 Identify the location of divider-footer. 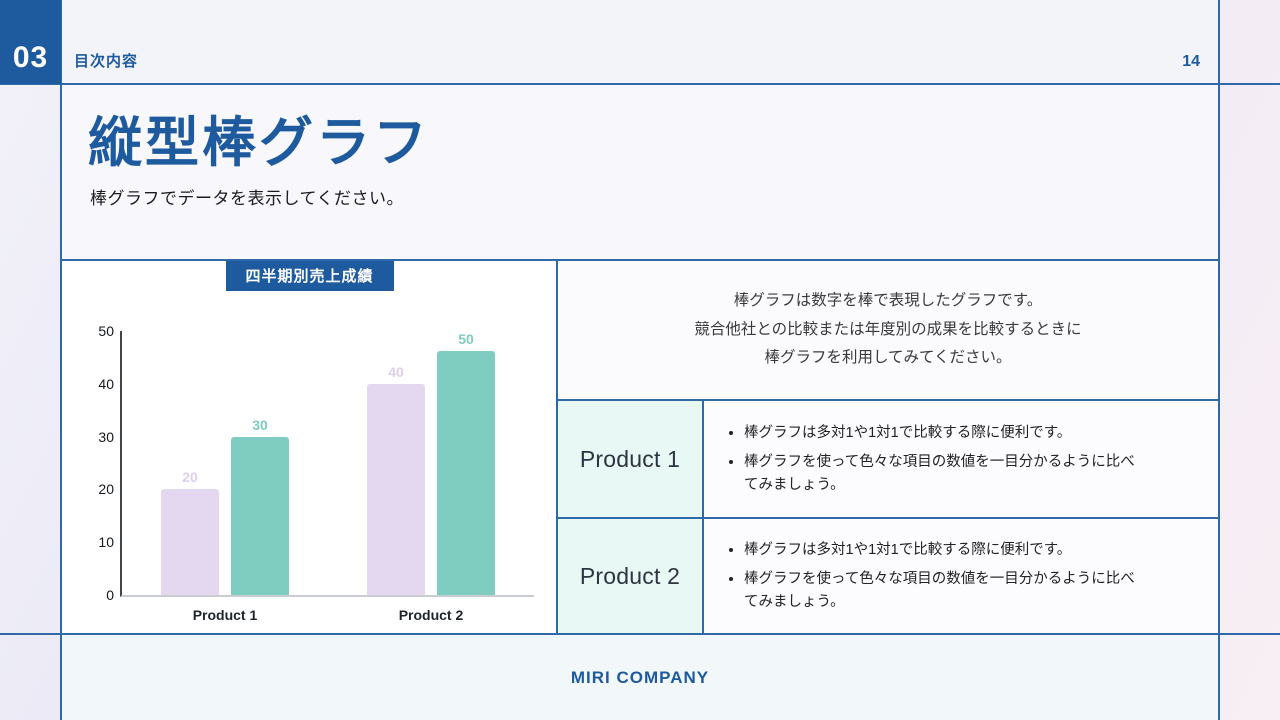
(640, 634).